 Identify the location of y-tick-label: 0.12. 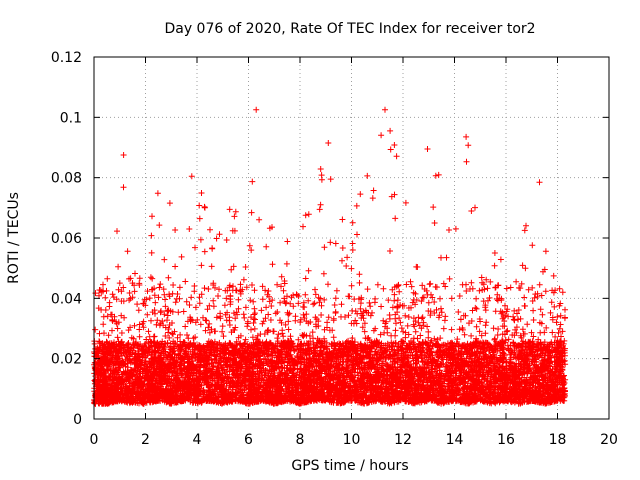
(66, 58).